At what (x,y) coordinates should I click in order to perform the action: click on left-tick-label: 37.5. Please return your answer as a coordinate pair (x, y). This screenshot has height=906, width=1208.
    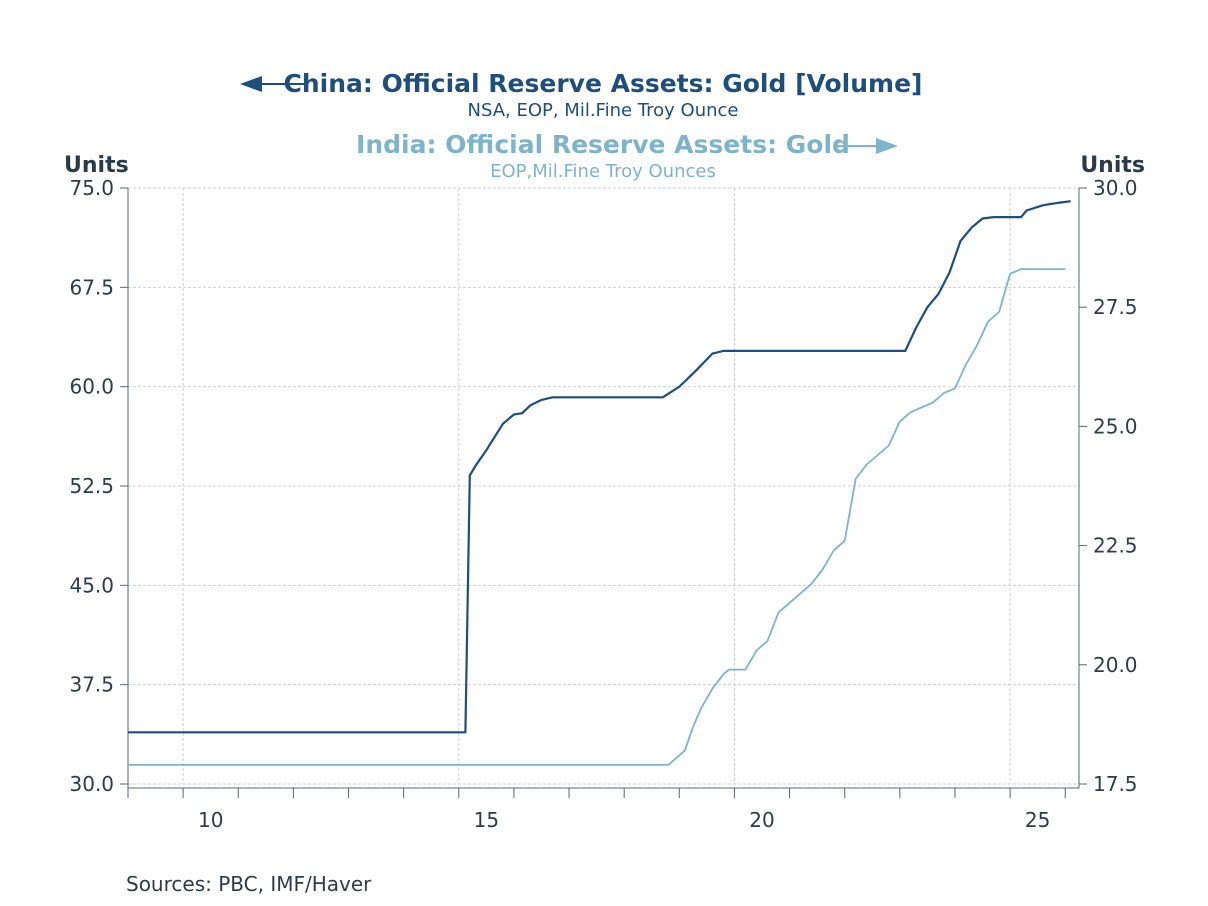
    Looking at the image, I should click on (91, 685).